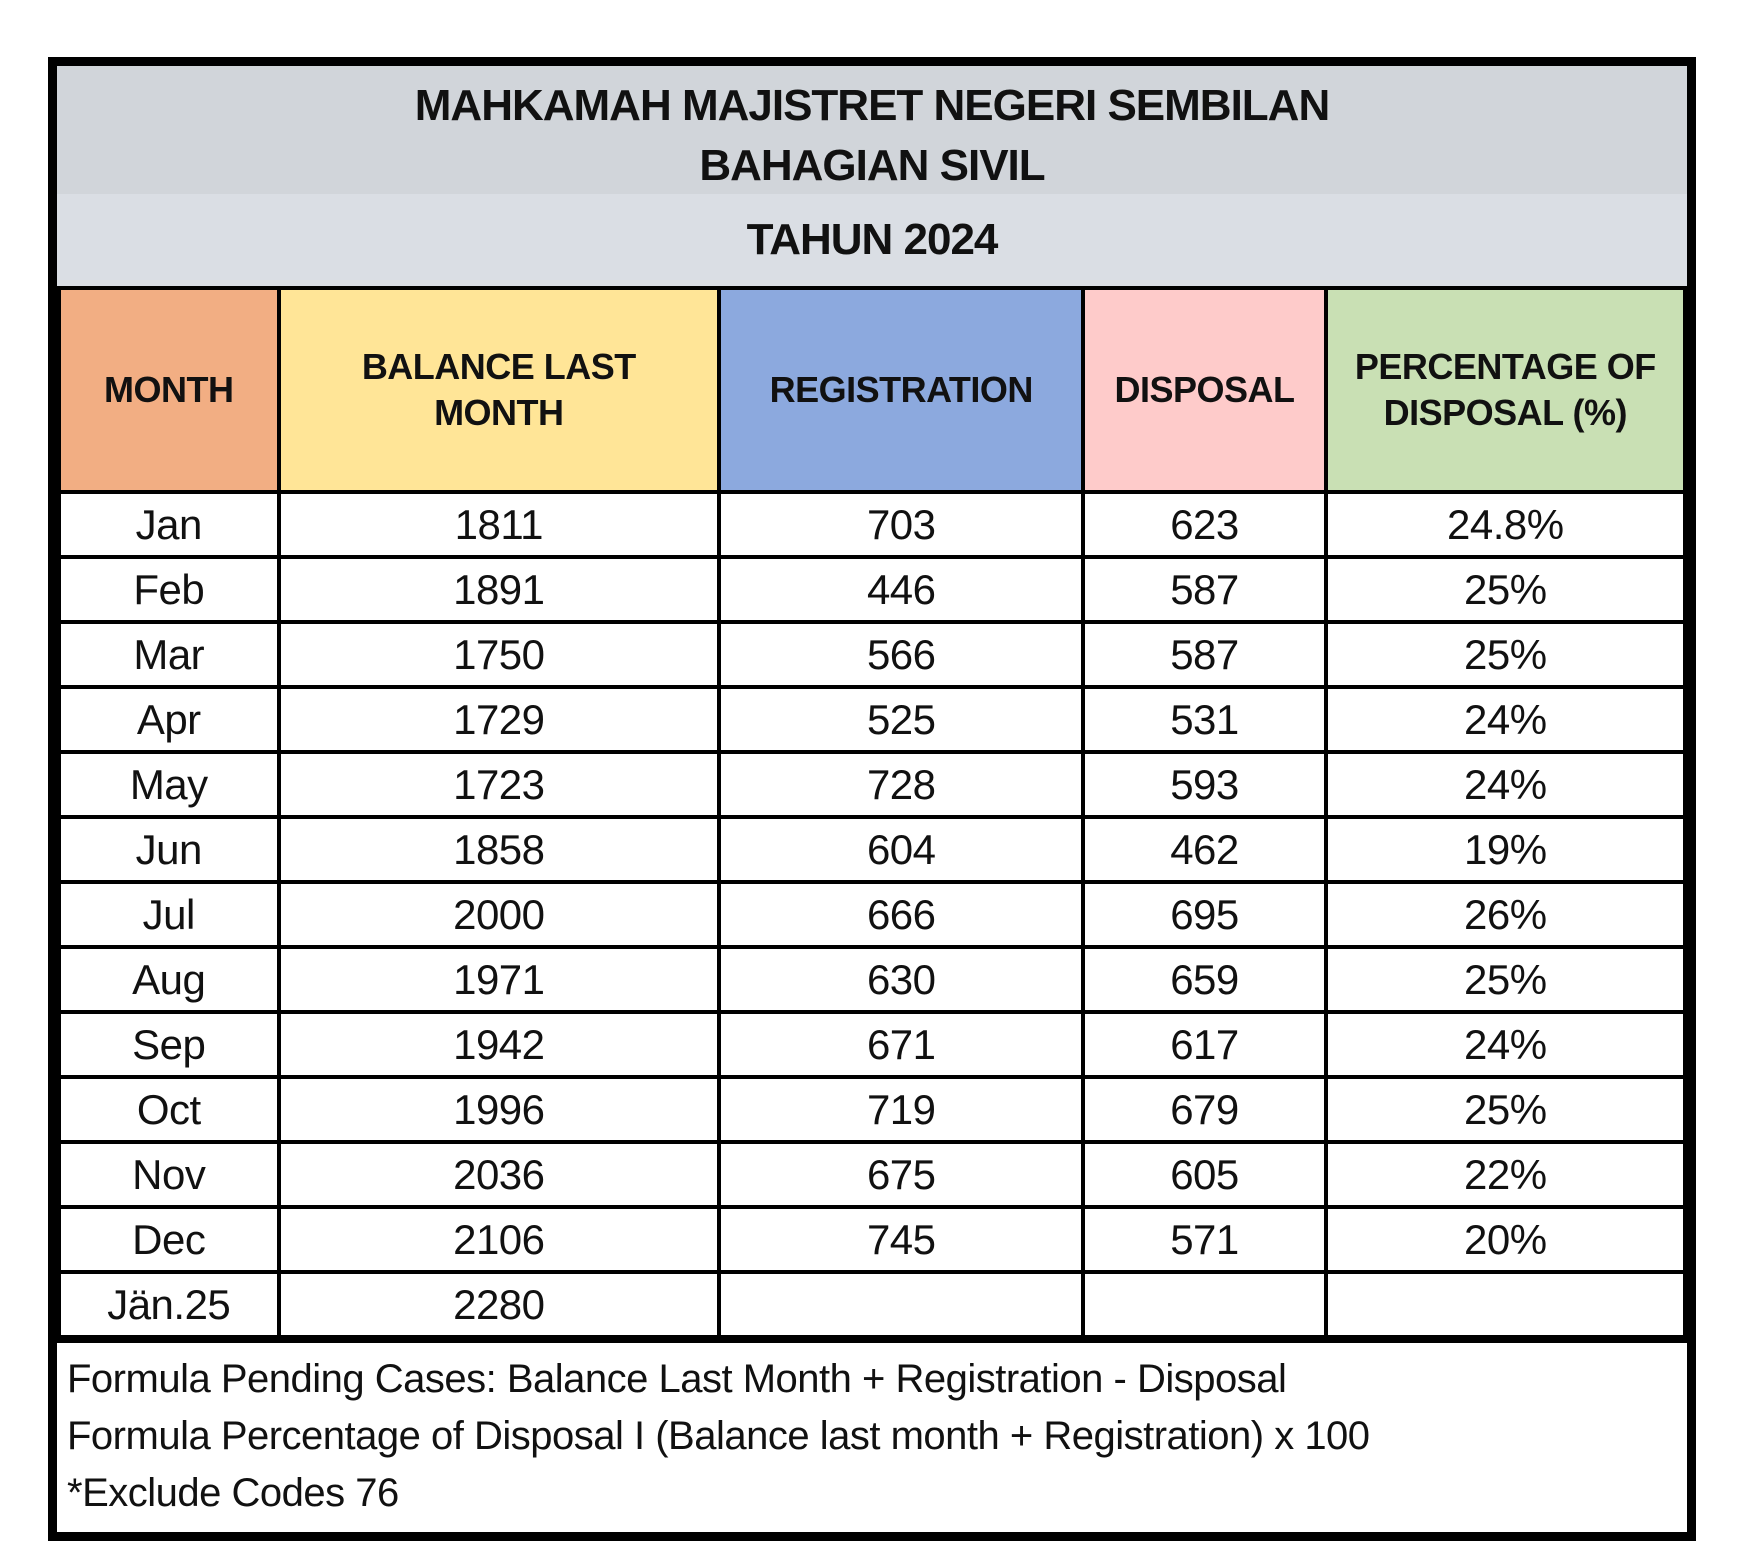 The width and height of the screenshot is (1738, 1551). Describe the element at coordinates (499, 979) in the screenshot. I see `cell-balance-last-month: 1971` at that location.